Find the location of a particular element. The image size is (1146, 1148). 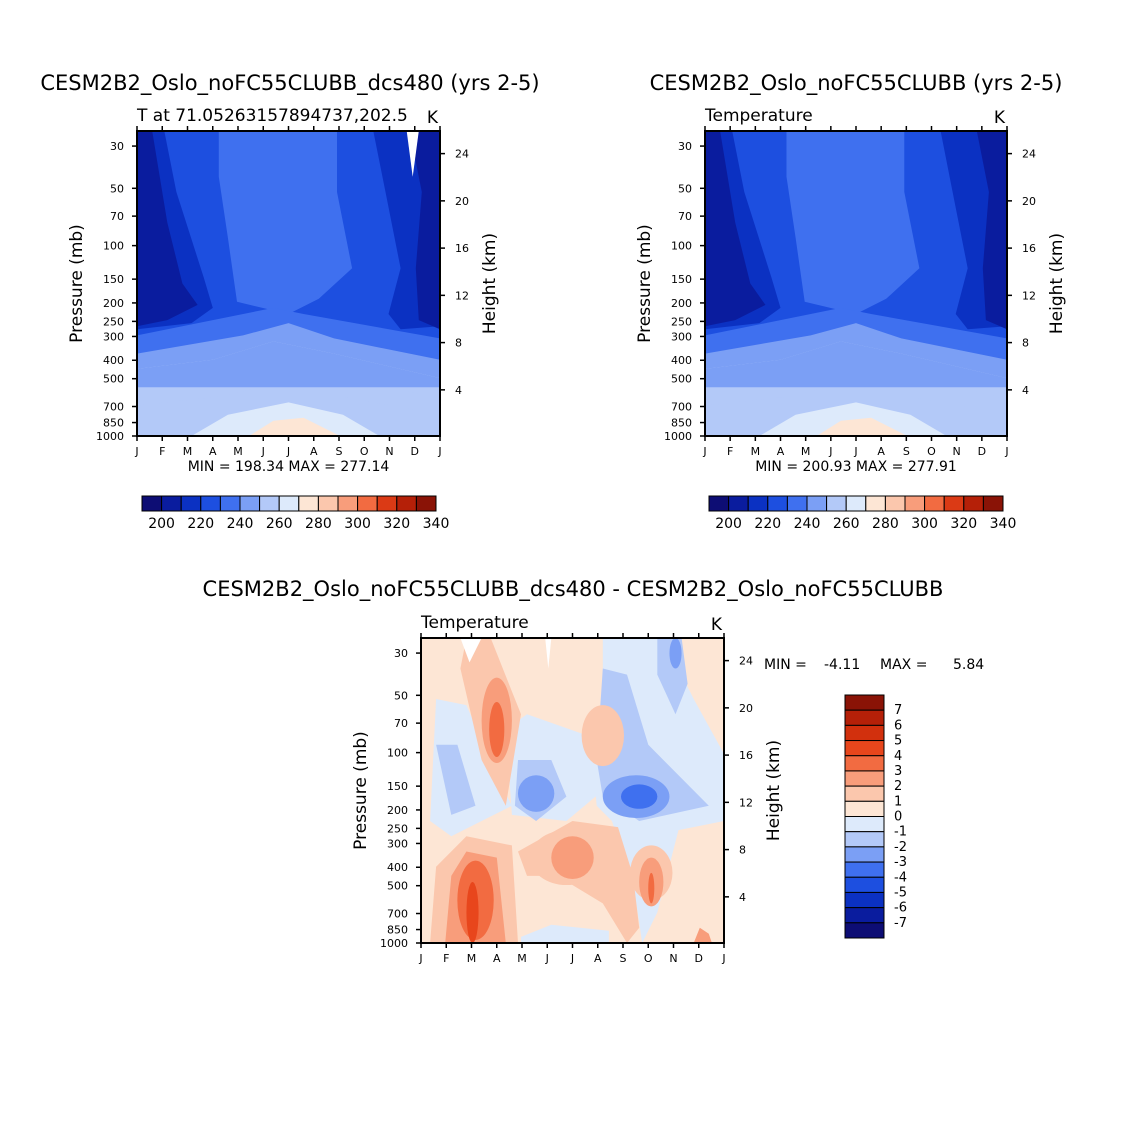

panel2-colorbar-label: 240 is located at coordinates (807, 524).